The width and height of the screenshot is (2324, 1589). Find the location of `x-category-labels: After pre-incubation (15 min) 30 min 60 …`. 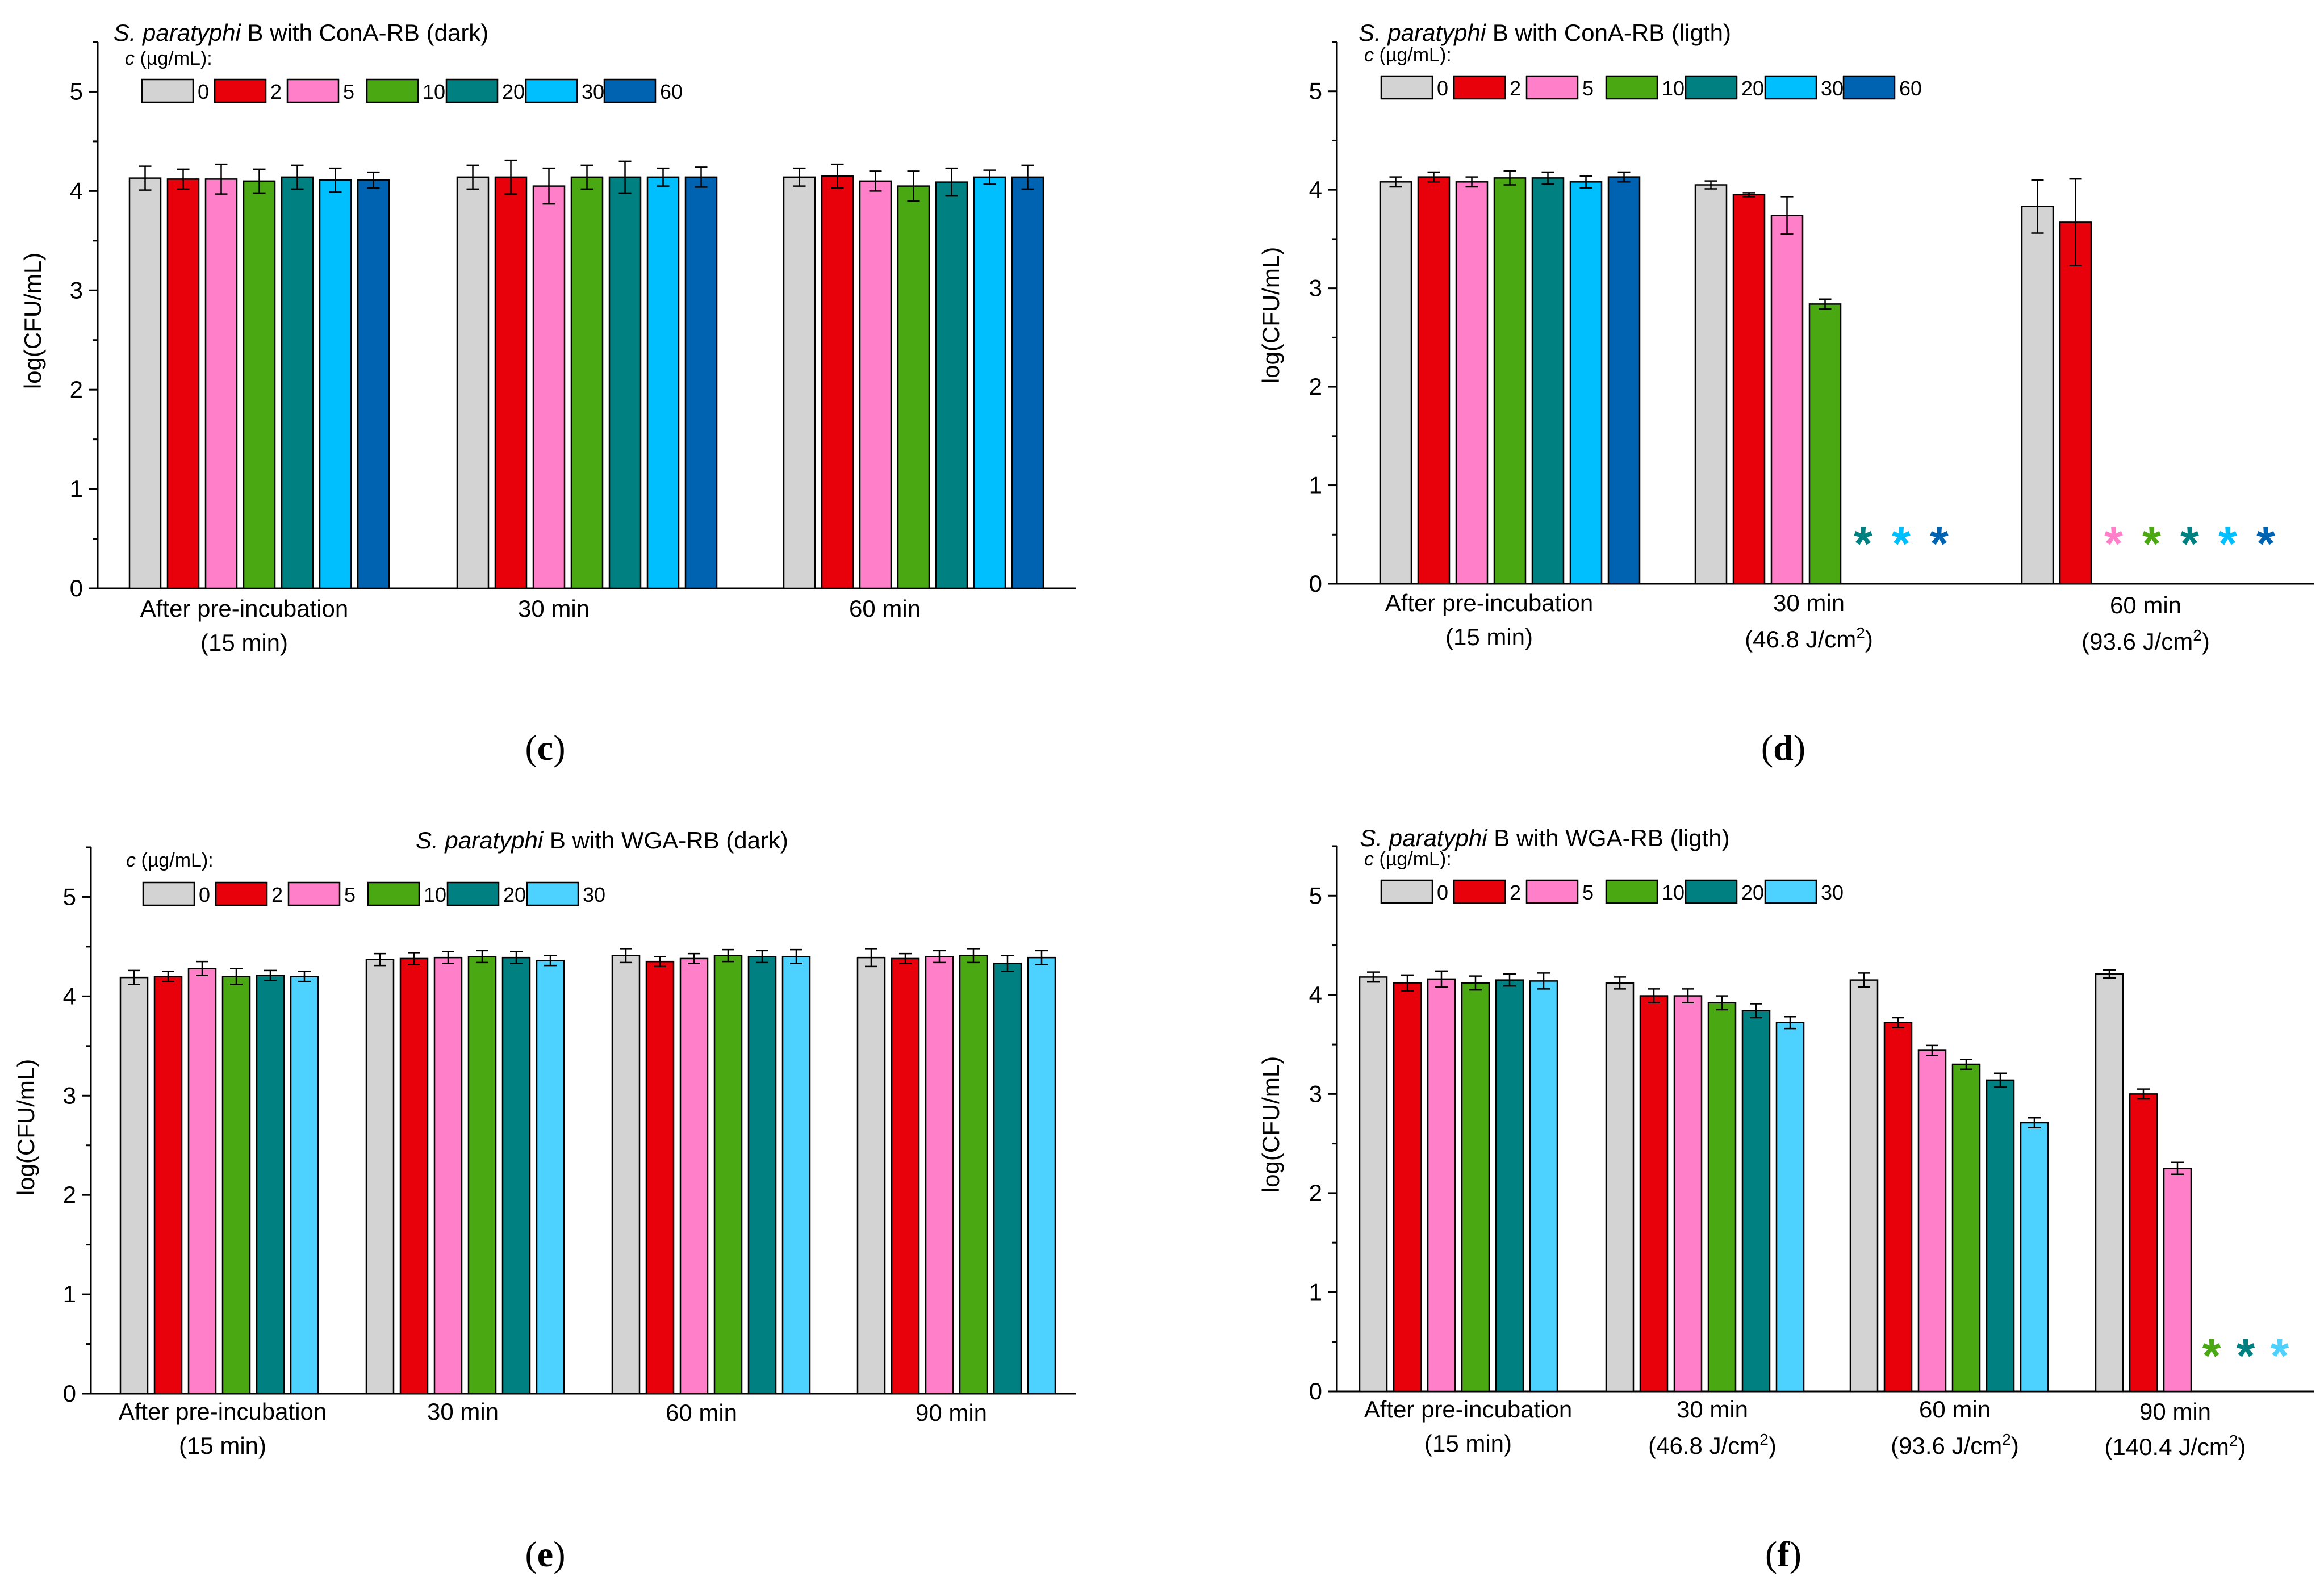

x-category-labels: After pre-incubation (15 min) 30 min 60 … is located at coordinates (530, 625).